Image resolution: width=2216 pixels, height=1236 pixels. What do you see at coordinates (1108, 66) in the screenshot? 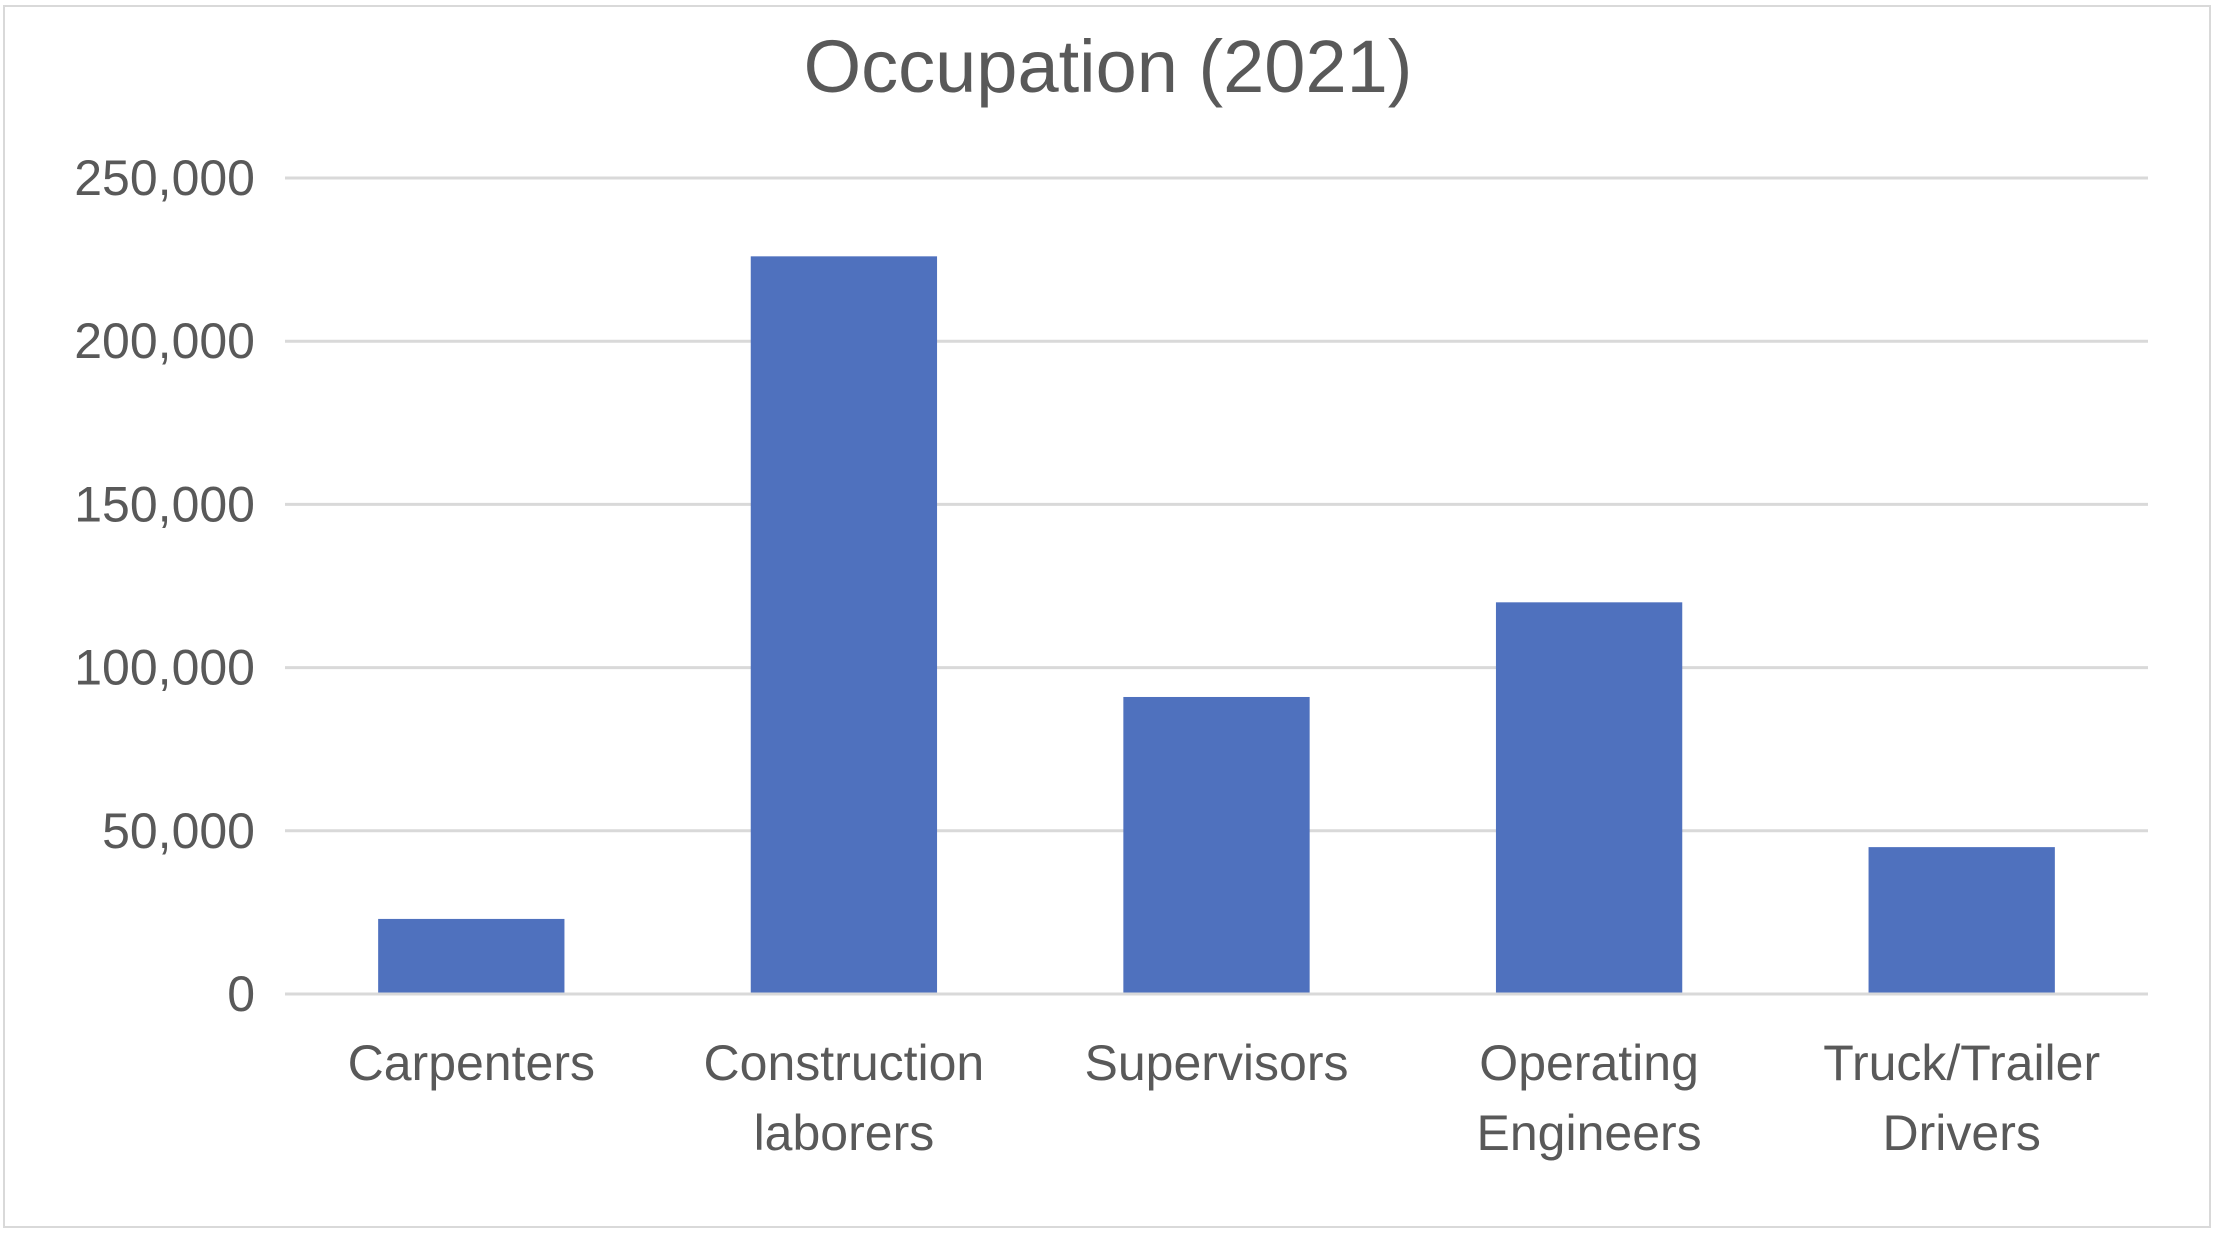
I see `chart-title: Occupation (2021)` at bounding box center [1108, 66].